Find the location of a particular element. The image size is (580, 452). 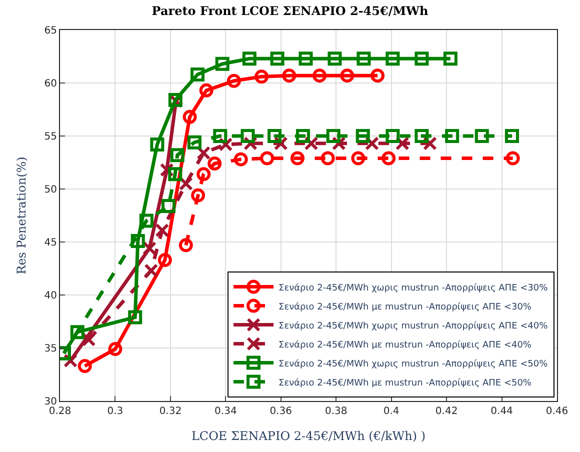

y-tick-label: 35 is located at coordinates (50, 349).